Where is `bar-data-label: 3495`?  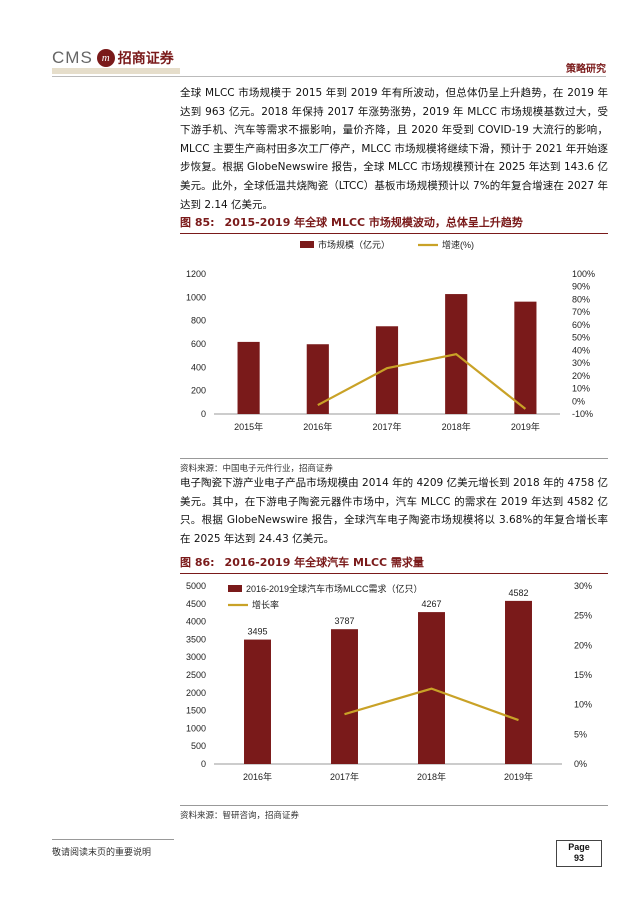
bar-data-label: 3495 is located at coordinates (257, 632).